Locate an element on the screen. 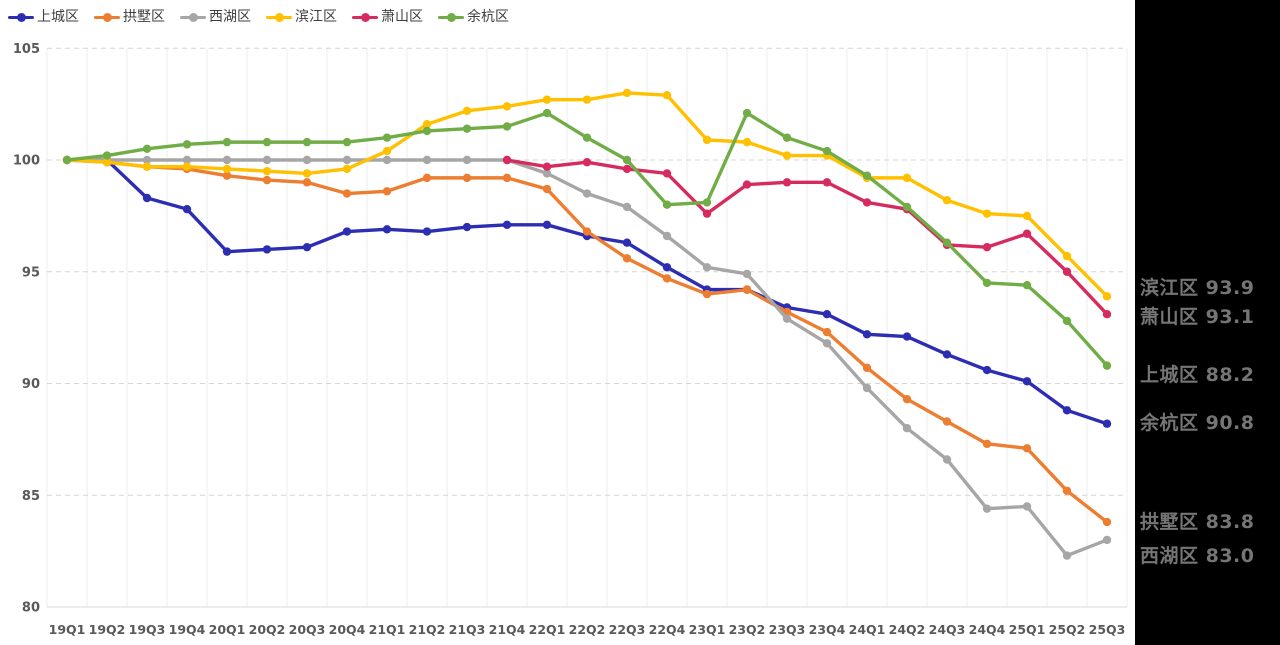 This screenshot has width=1280, height=645. legend-item-拱墅区: 拱墅区 is located at coordinates (129, 17).